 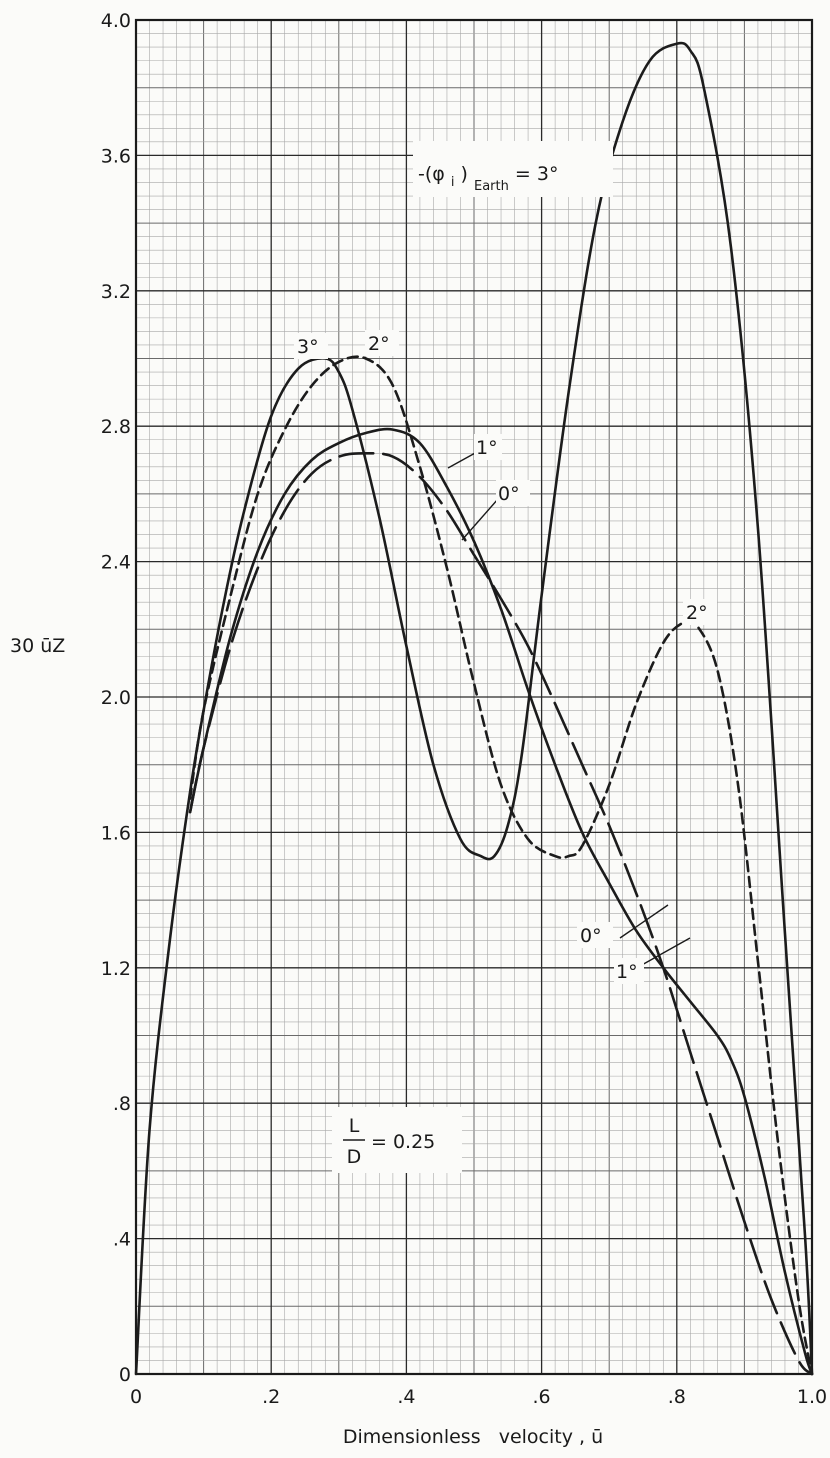 I want to click on curve-label-1deg-top: 1°, so click(x=487, y=448).